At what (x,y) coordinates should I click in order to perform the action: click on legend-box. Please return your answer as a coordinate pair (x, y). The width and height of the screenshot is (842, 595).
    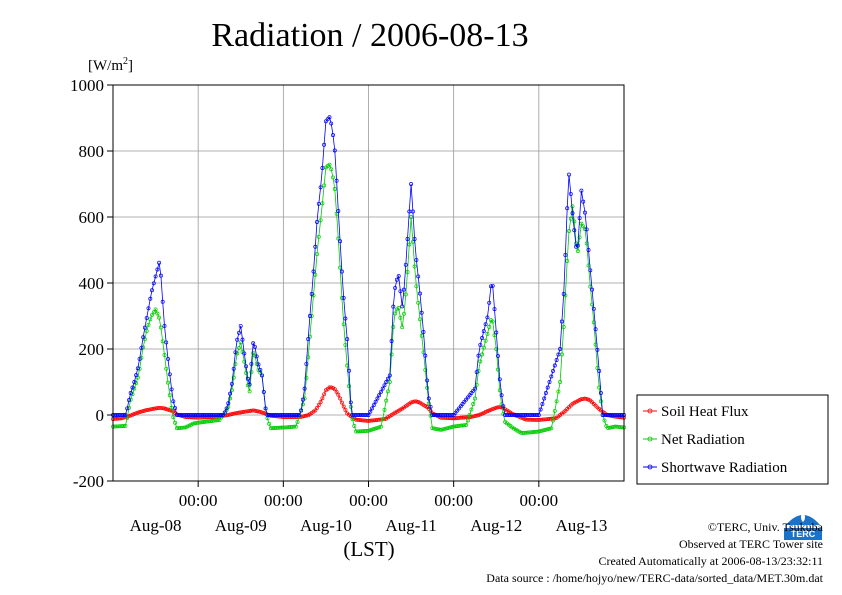
    Looking at the image, I should click on (732, 439).